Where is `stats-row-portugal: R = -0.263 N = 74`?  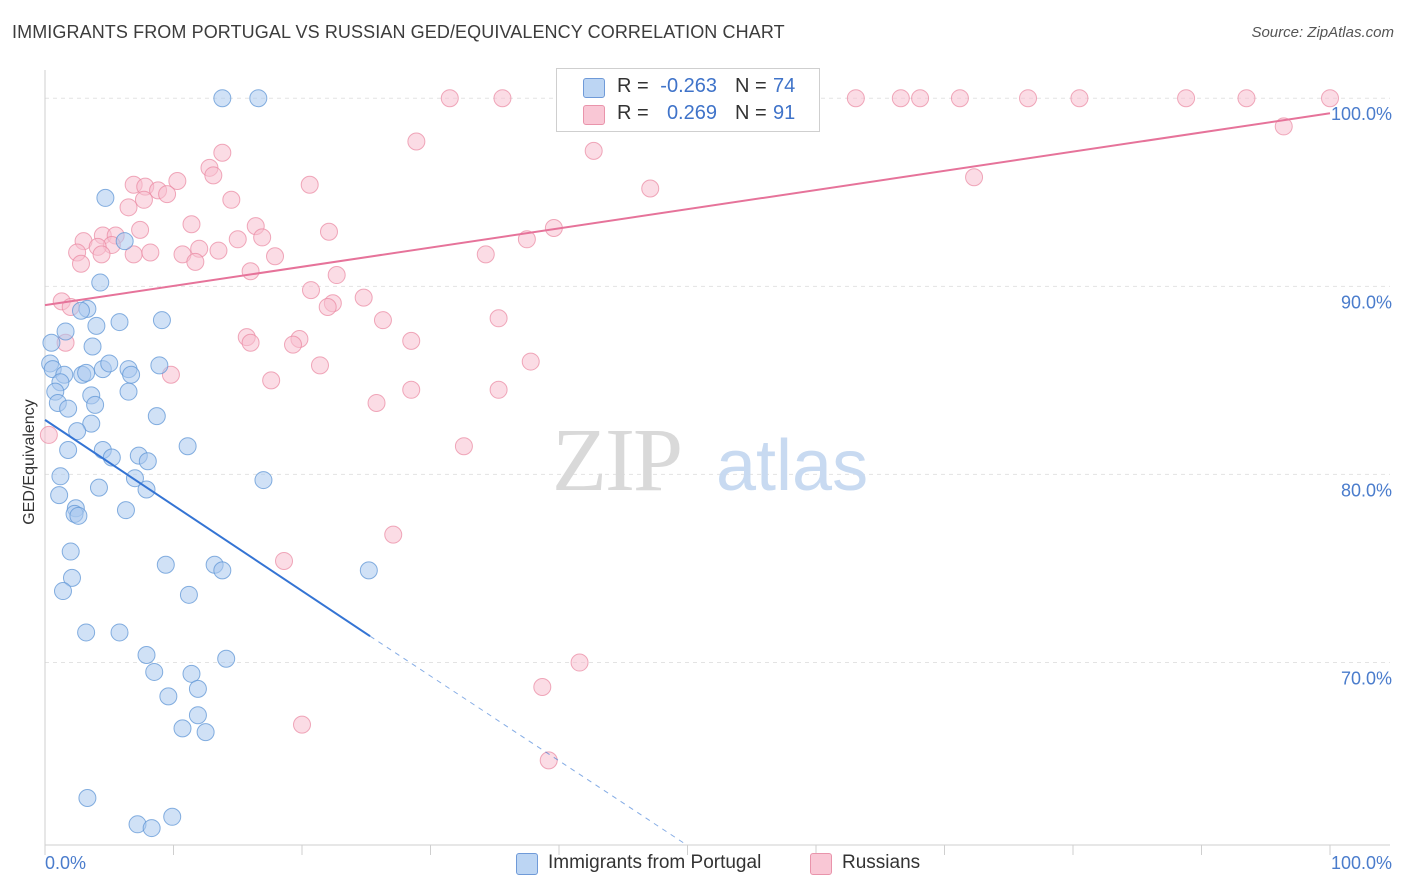
stats-row-portugal: R = -0.263 N = 74 is located at coordinates (688, 87).